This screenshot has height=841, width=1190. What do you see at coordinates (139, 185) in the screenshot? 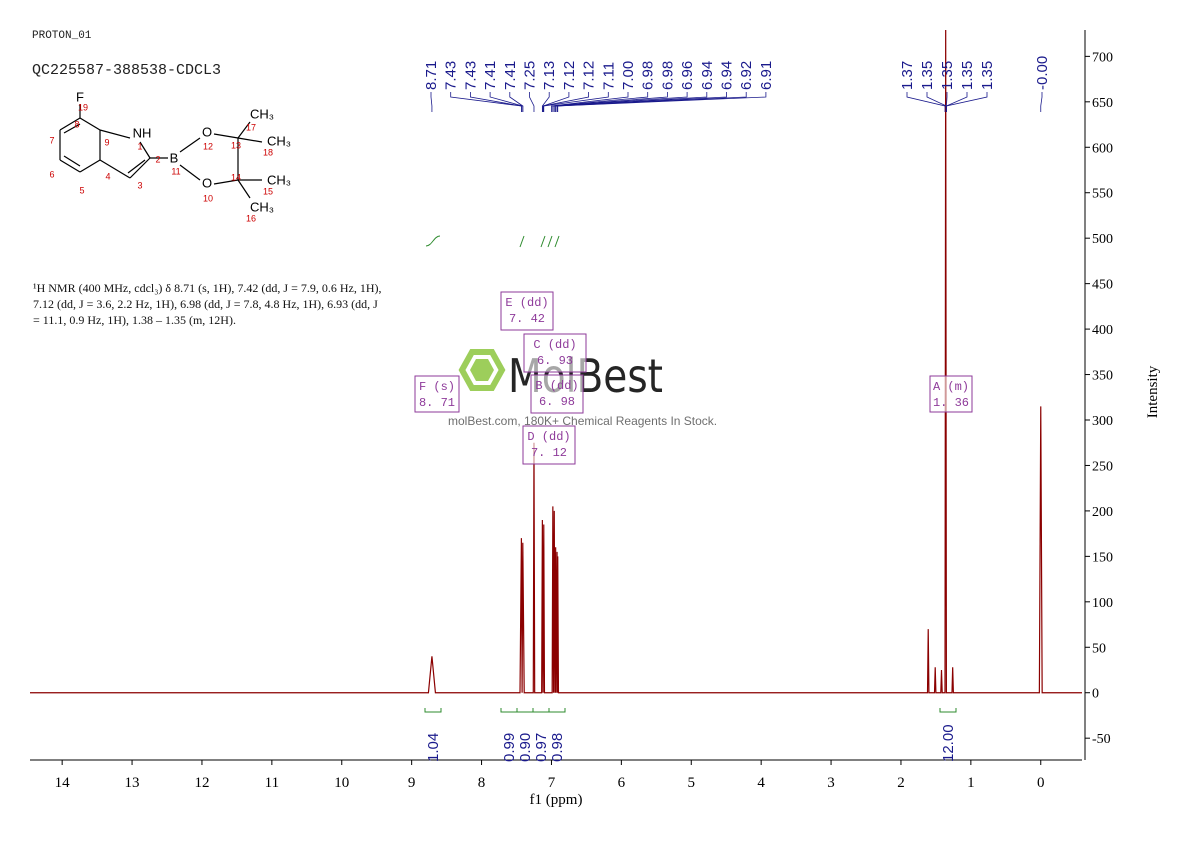
I see `atom-number: 3` at bounding box center [139, 185].